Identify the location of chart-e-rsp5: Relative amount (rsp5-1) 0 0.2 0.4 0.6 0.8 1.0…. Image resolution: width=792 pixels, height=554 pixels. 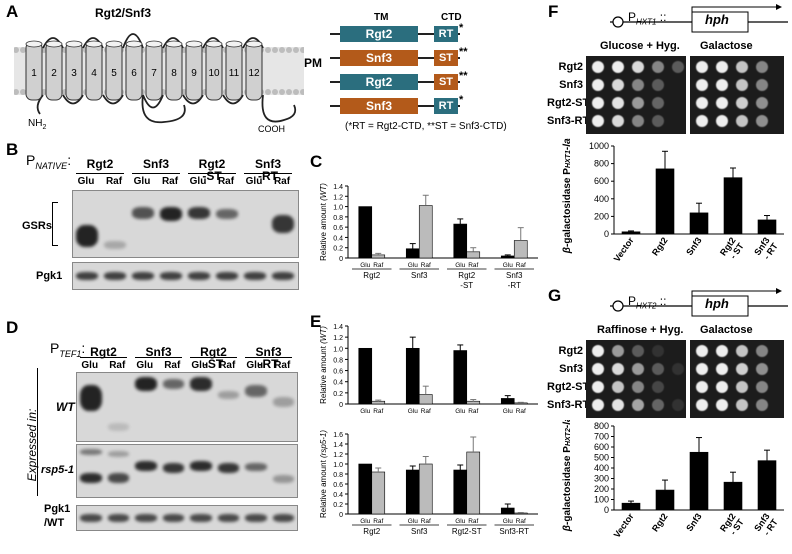
(428, 483).